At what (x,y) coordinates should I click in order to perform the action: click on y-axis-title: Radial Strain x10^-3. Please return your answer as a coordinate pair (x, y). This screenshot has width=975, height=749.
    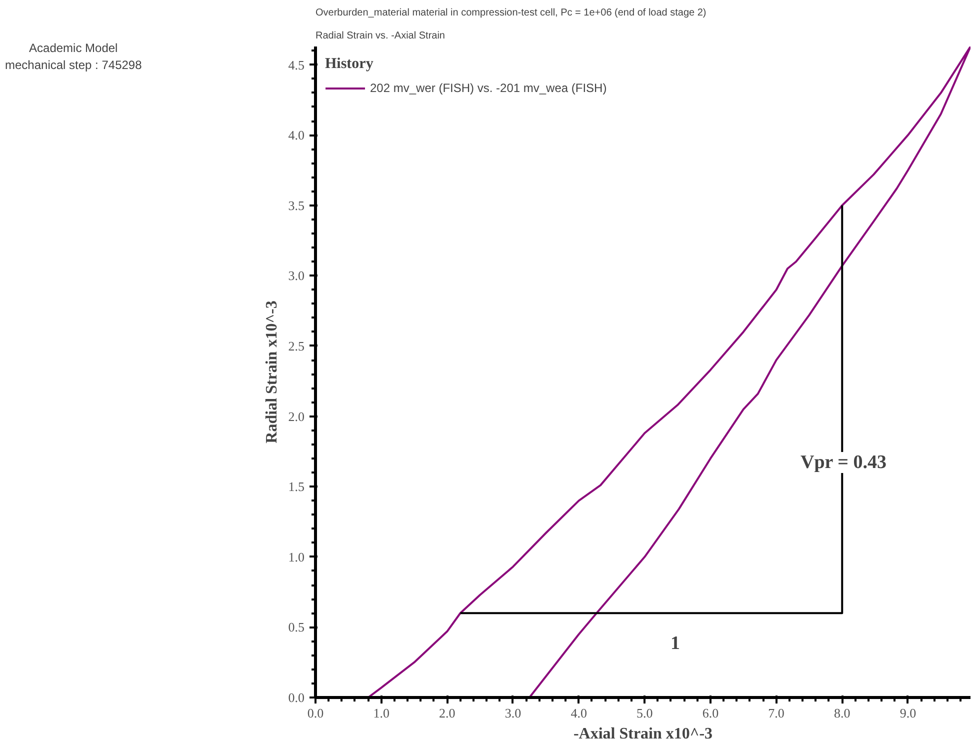
    Looking at the image, I should click on (271, 372).